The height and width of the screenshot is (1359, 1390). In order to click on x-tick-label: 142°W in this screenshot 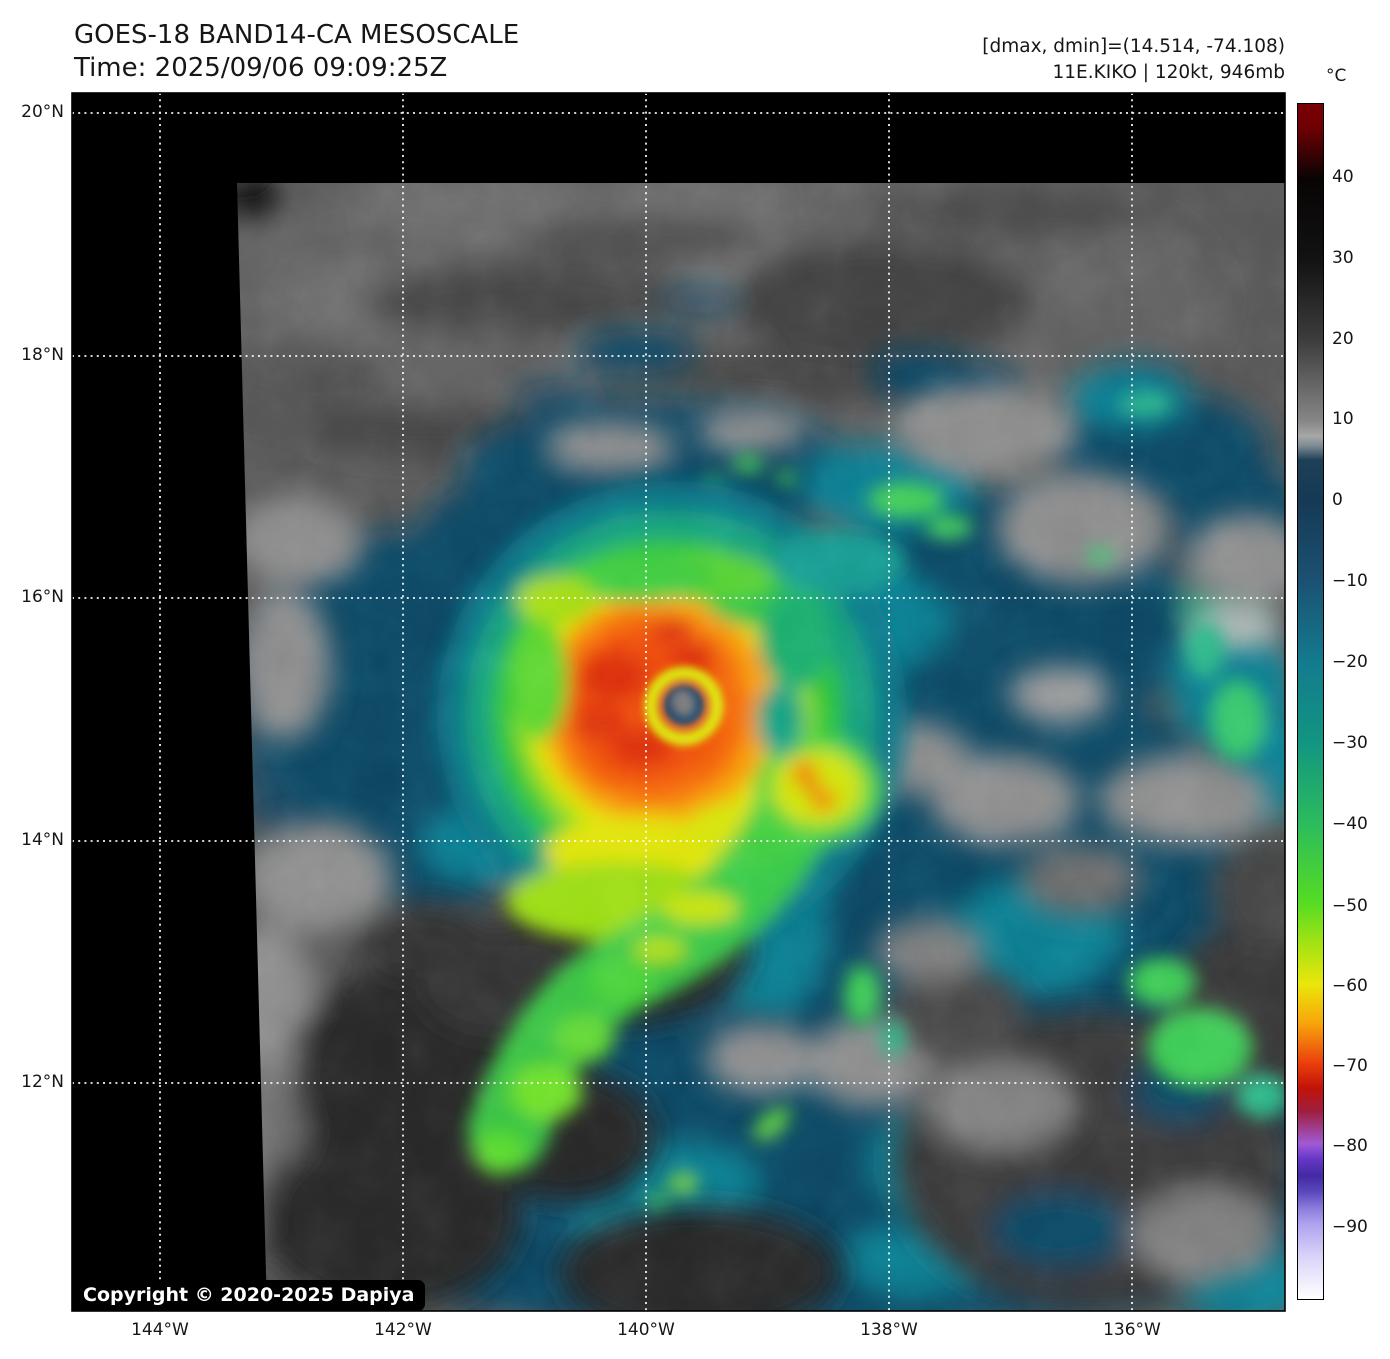, I will do `click(403, 1330)`.